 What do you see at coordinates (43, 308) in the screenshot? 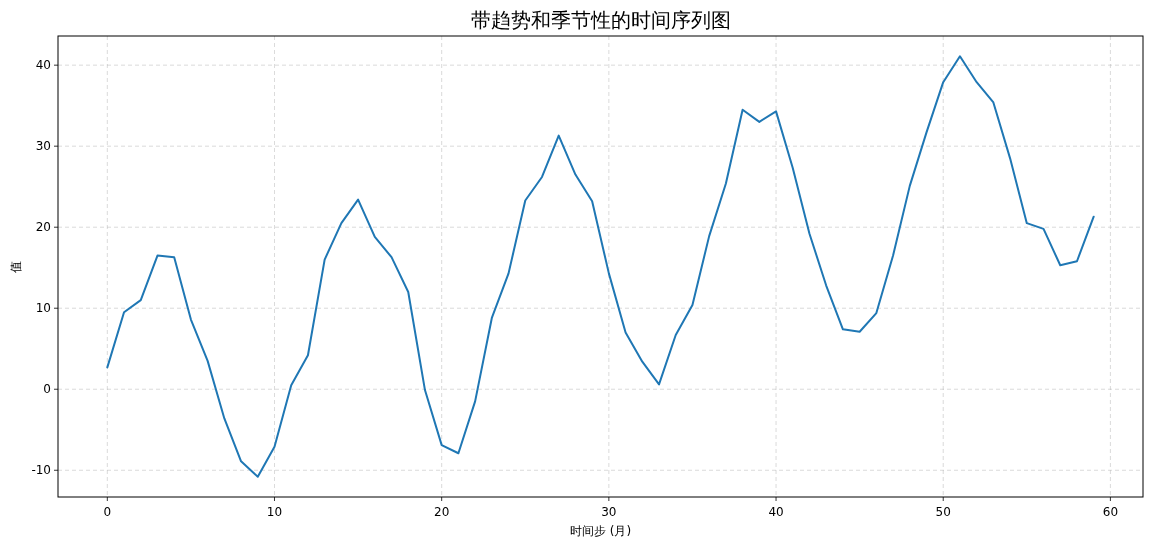
I see `y-tick-label: 10` at bounding box center [43, 308].